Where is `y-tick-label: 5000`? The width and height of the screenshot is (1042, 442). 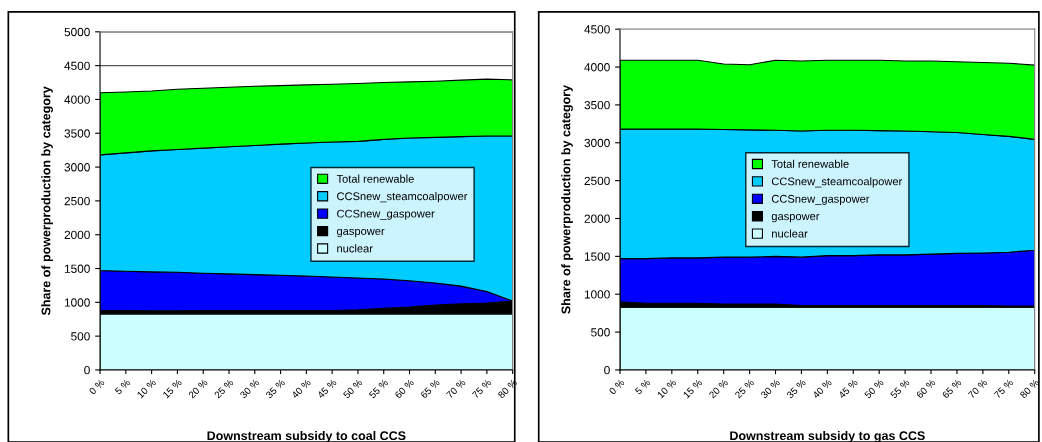 y-tick-label: 5000 is located at coordinates (77, 32).